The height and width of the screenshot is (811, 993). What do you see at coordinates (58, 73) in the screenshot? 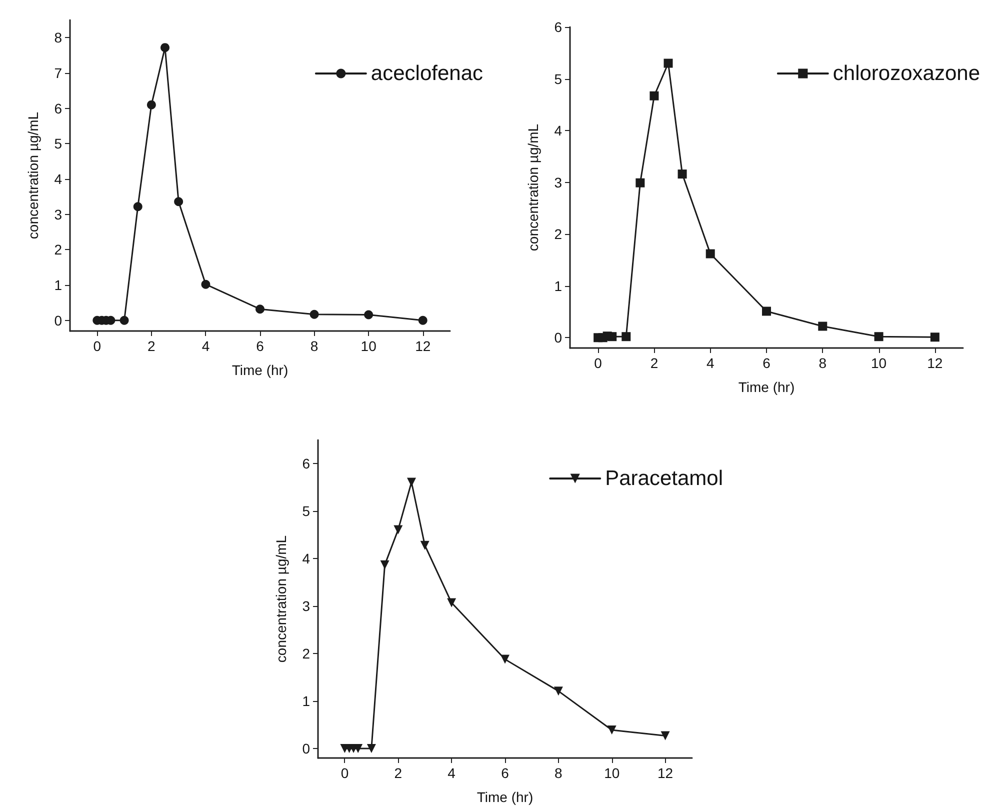
I see `y-tick-label: 7` at bounding box center [58, 73].